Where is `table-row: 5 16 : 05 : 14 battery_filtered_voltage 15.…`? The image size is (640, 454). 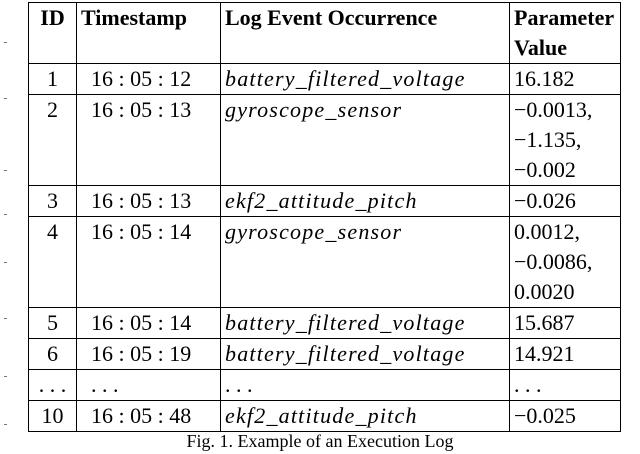
table-row: 5 16 : 05 : 14 battery_filtered_voltage 15.… is located at coordinates (324, 323).